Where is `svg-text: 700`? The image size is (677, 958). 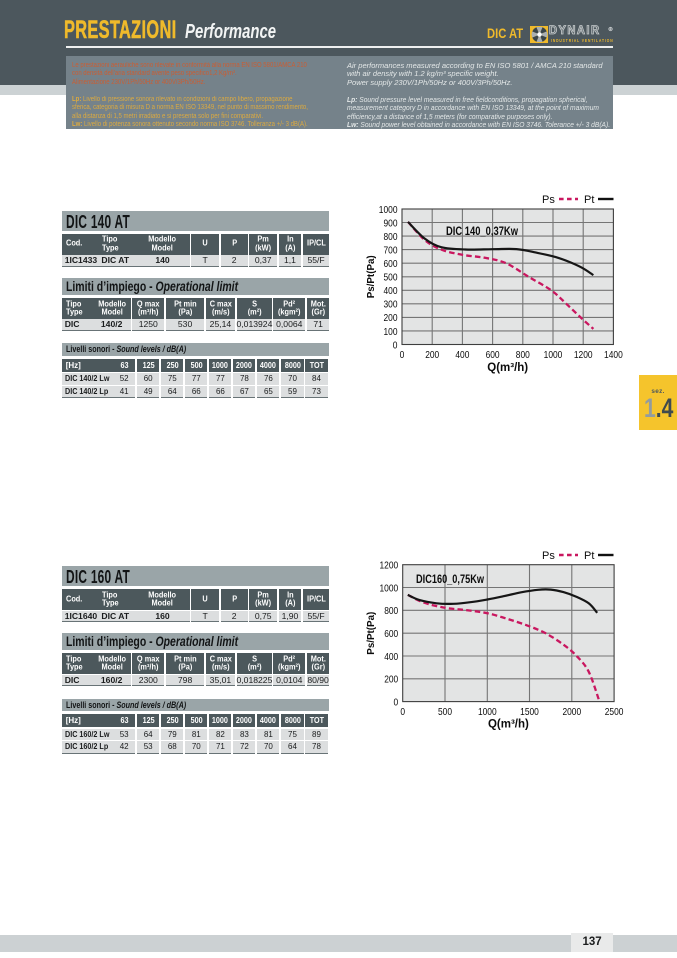 svg-text: 700 is located at coordinates (391, 251).